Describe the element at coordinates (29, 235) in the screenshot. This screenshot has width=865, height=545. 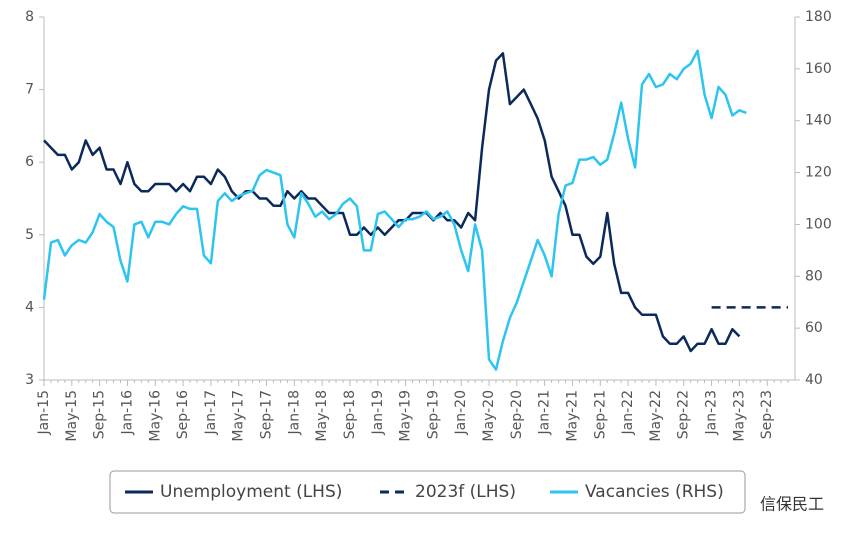
I see `y-tick-label: 5` at that location.